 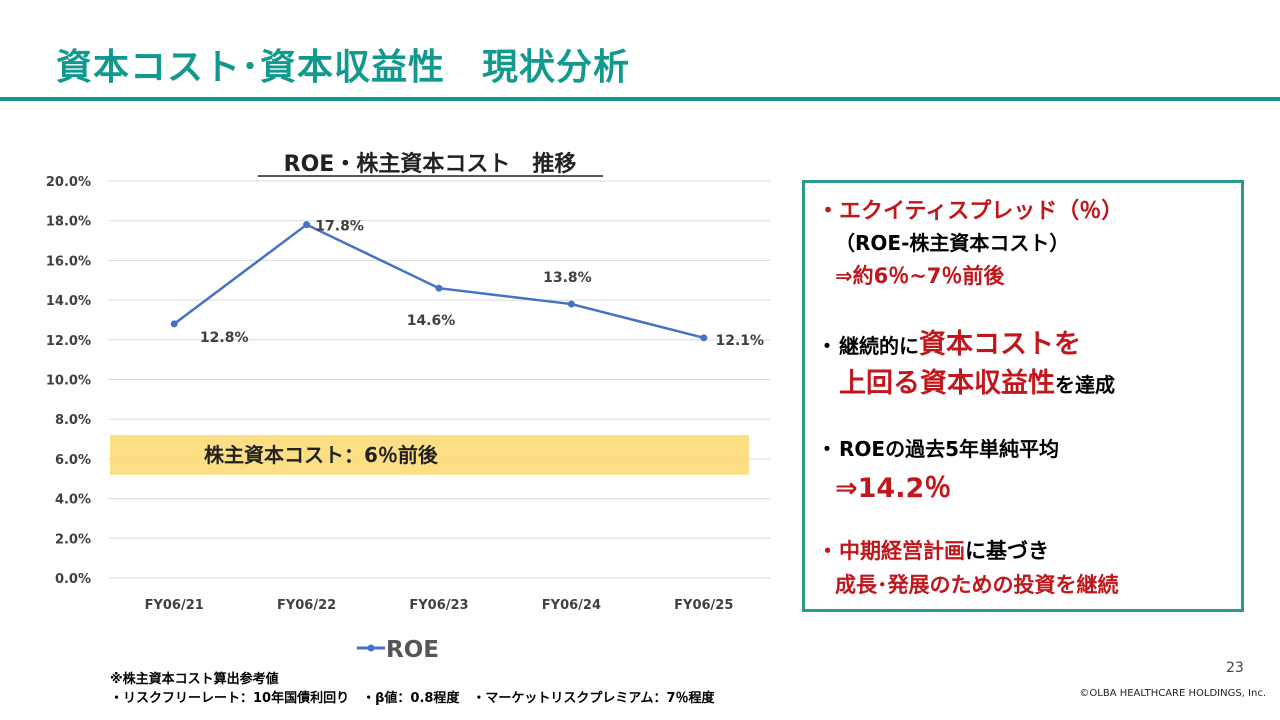 What do you see at coordinates (68, 301) in the screenshot?
I see `y-tick-label: 14.0%` at bounding box center [68, 301].